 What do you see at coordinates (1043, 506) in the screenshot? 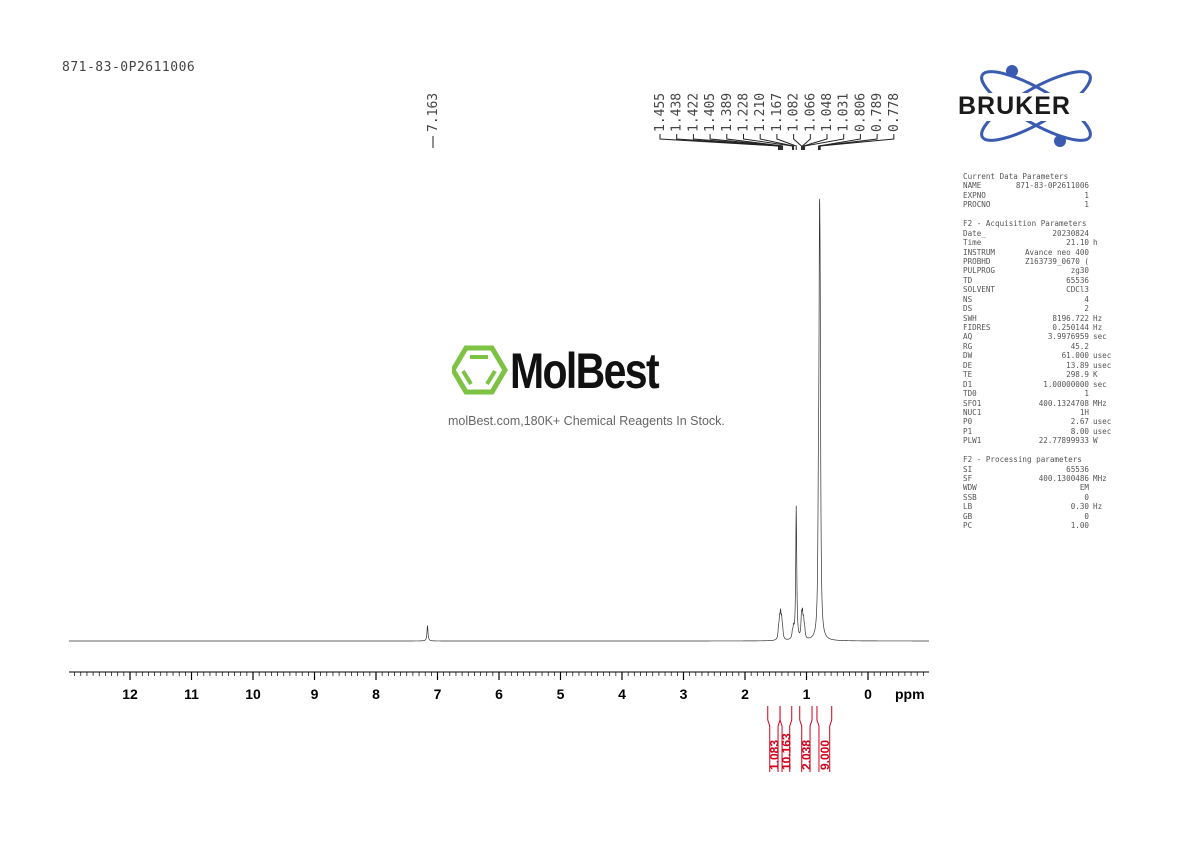
I see `param-row: LB 0.30 Hz` at bounding box center [1043, 506].